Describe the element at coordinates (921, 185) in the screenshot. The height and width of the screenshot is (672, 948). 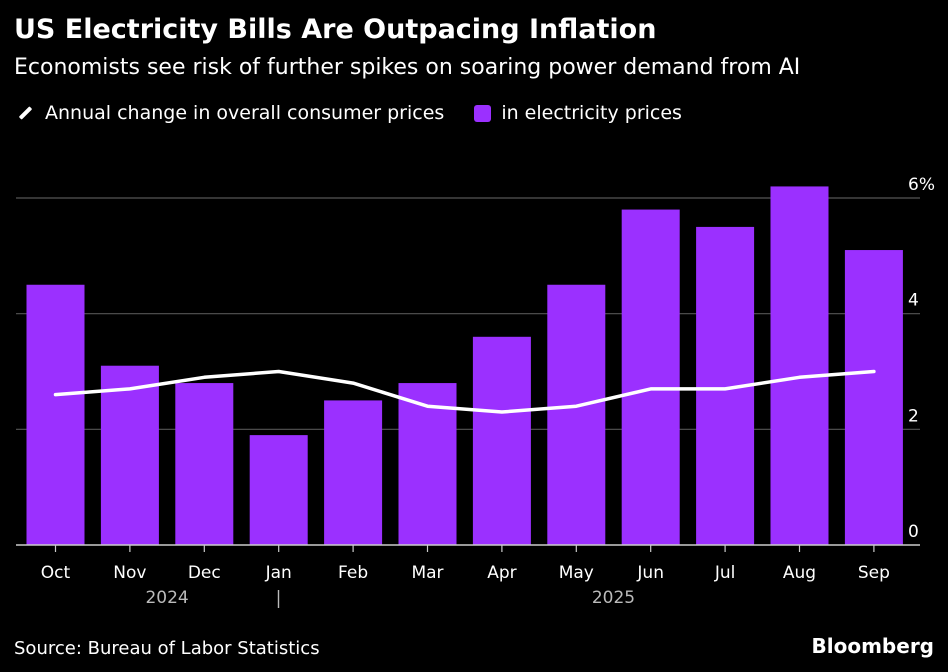
I see `y-tick-label: 6%` at that location.